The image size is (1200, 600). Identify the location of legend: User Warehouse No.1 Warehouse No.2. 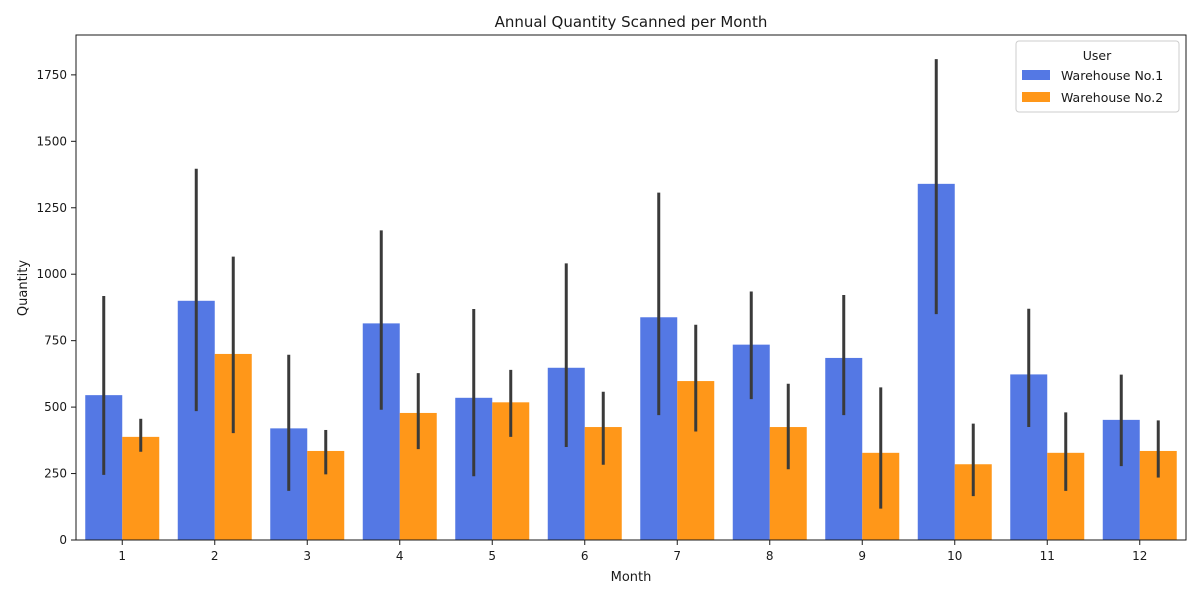
(1097, 76).